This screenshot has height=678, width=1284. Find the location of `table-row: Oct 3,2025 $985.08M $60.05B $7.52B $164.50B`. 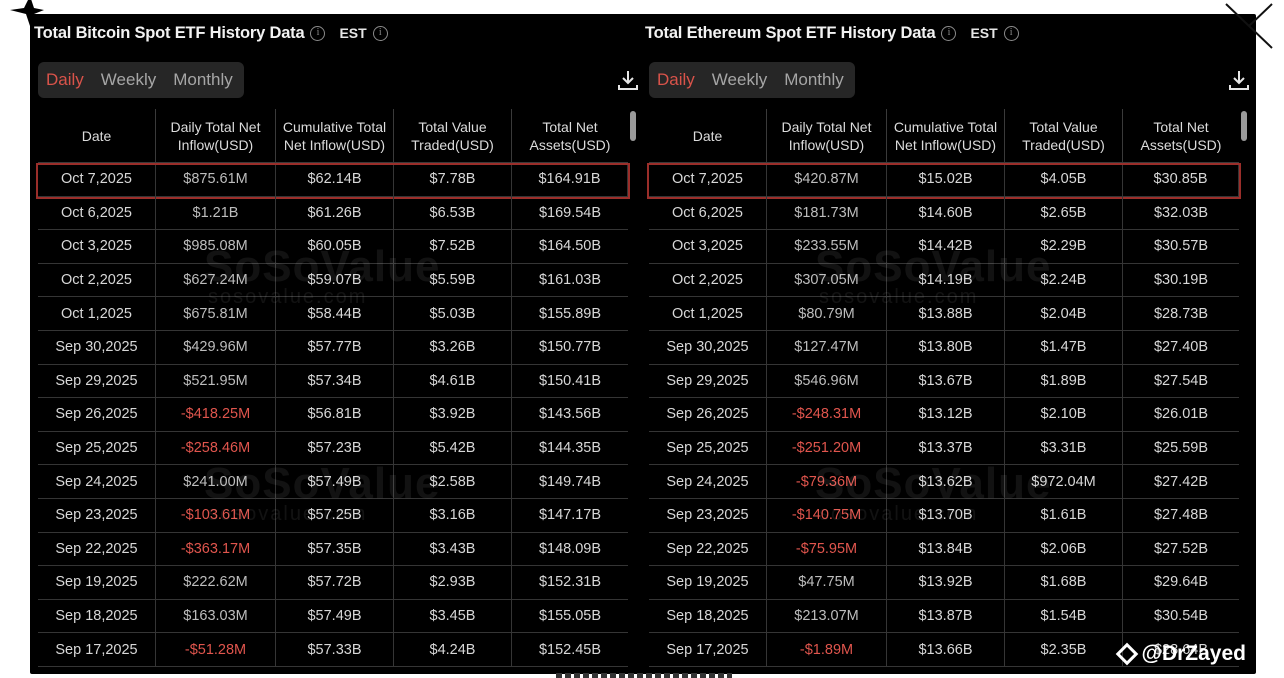

table-row: Oct 3,2025 $985.08M $60.05B $7.52B $164.50B is located at coordinates (333, 247).